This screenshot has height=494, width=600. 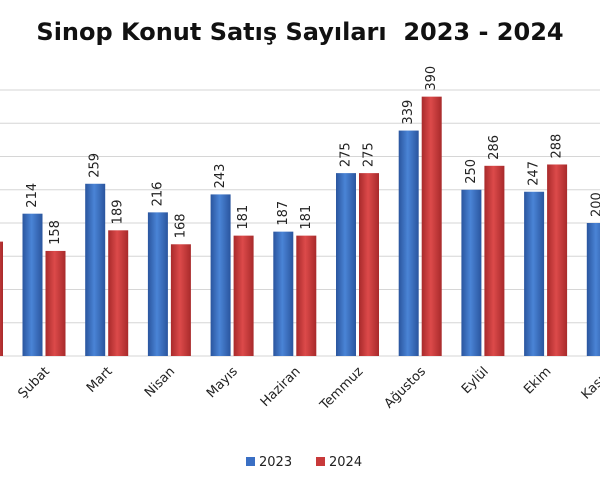 What do you see at coordinates (180, 225) in the screenshot?
I see `value-label-2024-Nisan: 168` at bounding box center [180, 225].